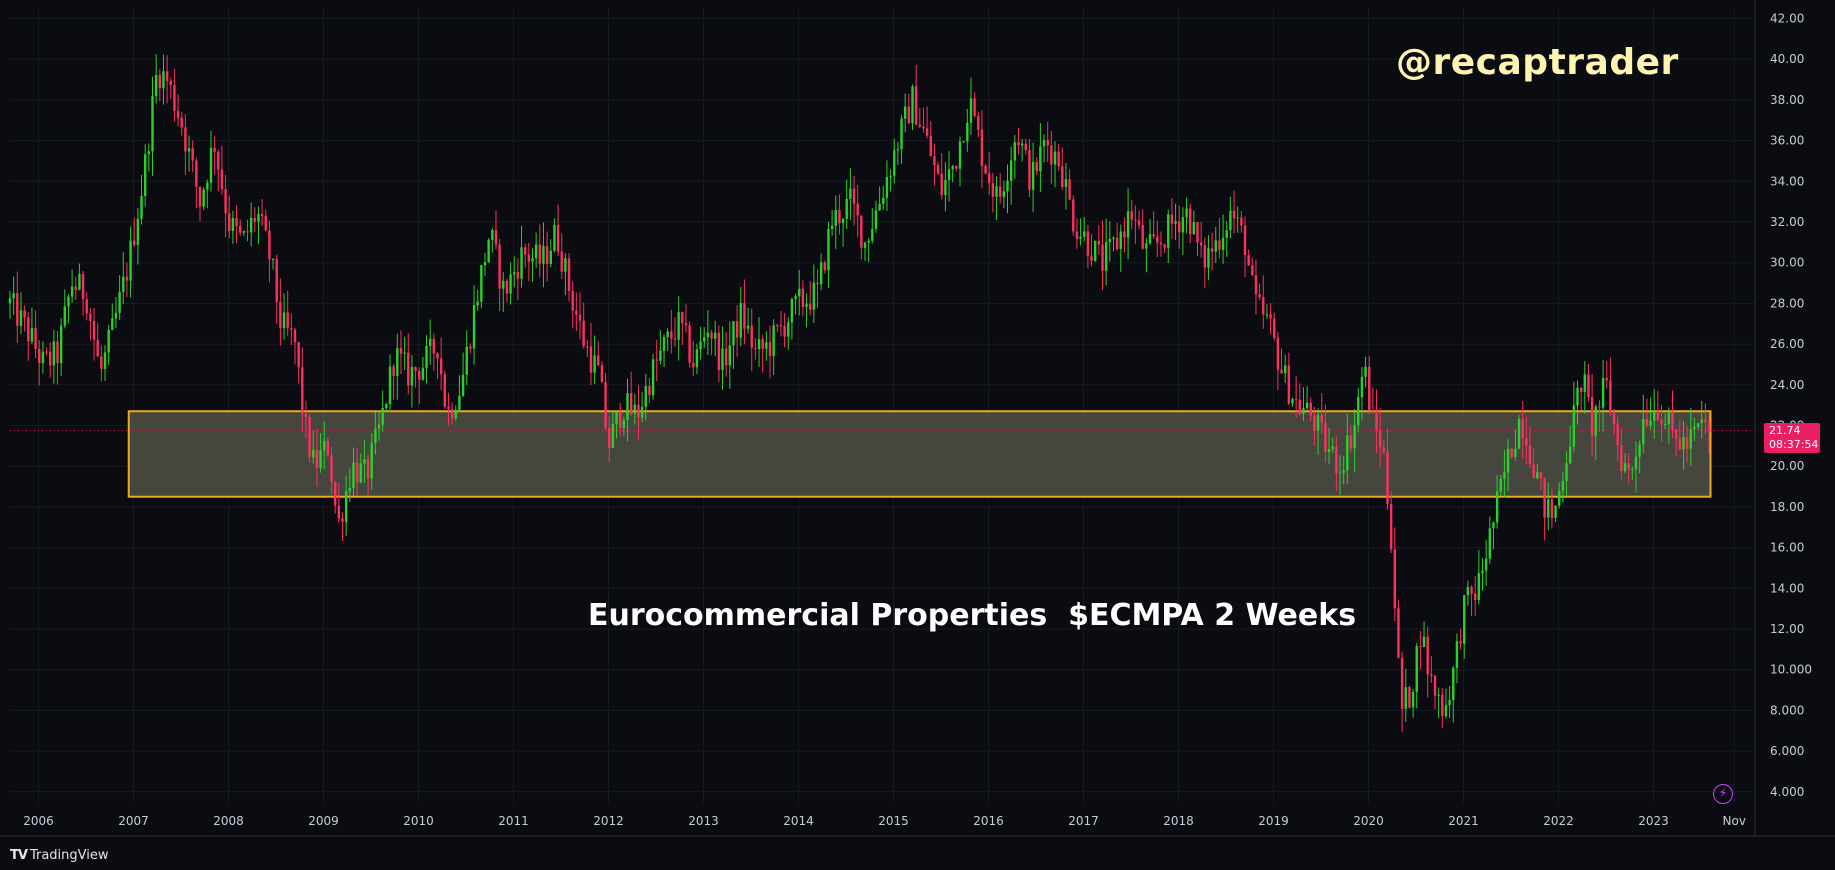 This screenshot has width=1835, height=870. What do you see at coordinates (893, 821) in the screenshot?
I see `x-tick-label: 2015` at bounding box center [893, 821].